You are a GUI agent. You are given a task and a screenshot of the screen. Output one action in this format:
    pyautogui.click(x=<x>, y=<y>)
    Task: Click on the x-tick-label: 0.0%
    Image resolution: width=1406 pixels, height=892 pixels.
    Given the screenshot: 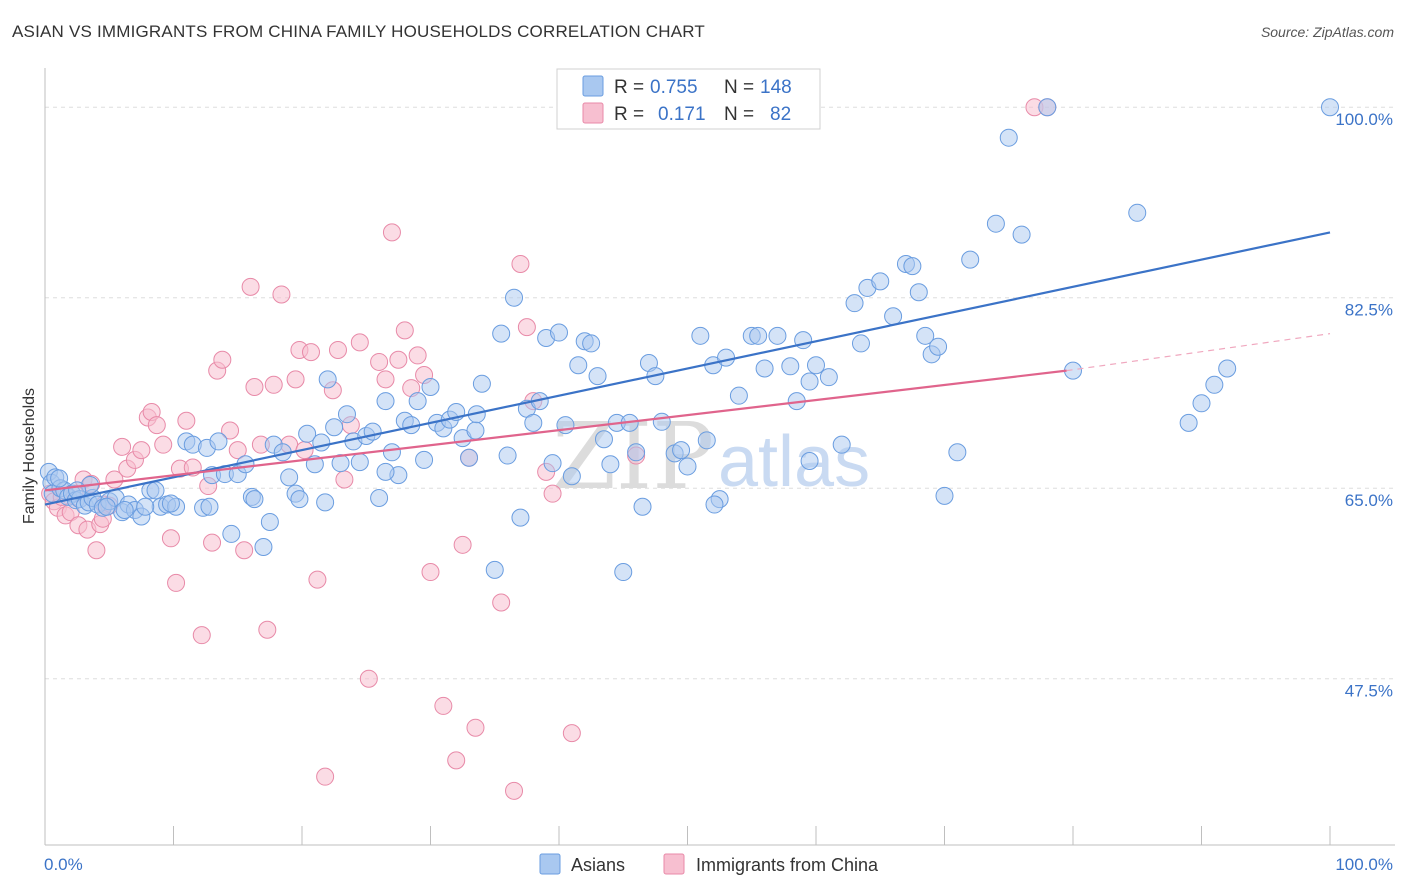 What is the action you would take?
    pyautogui.click(x=63, y=864)
    